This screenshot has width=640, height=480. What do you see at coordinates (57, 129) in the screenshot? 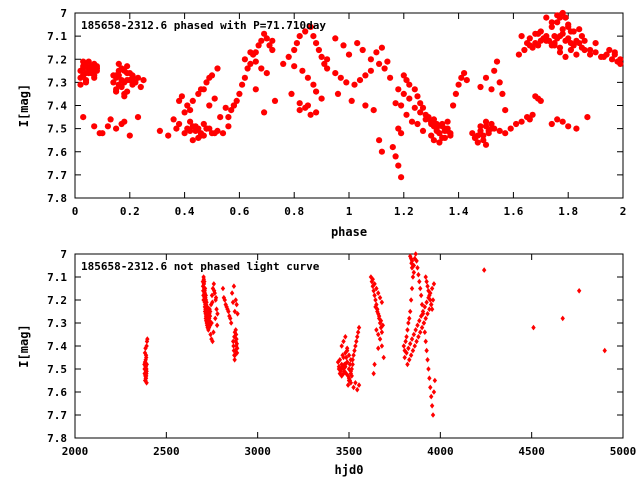
I see `y-tick-label: 7.5` at bounding box center [57, 129].